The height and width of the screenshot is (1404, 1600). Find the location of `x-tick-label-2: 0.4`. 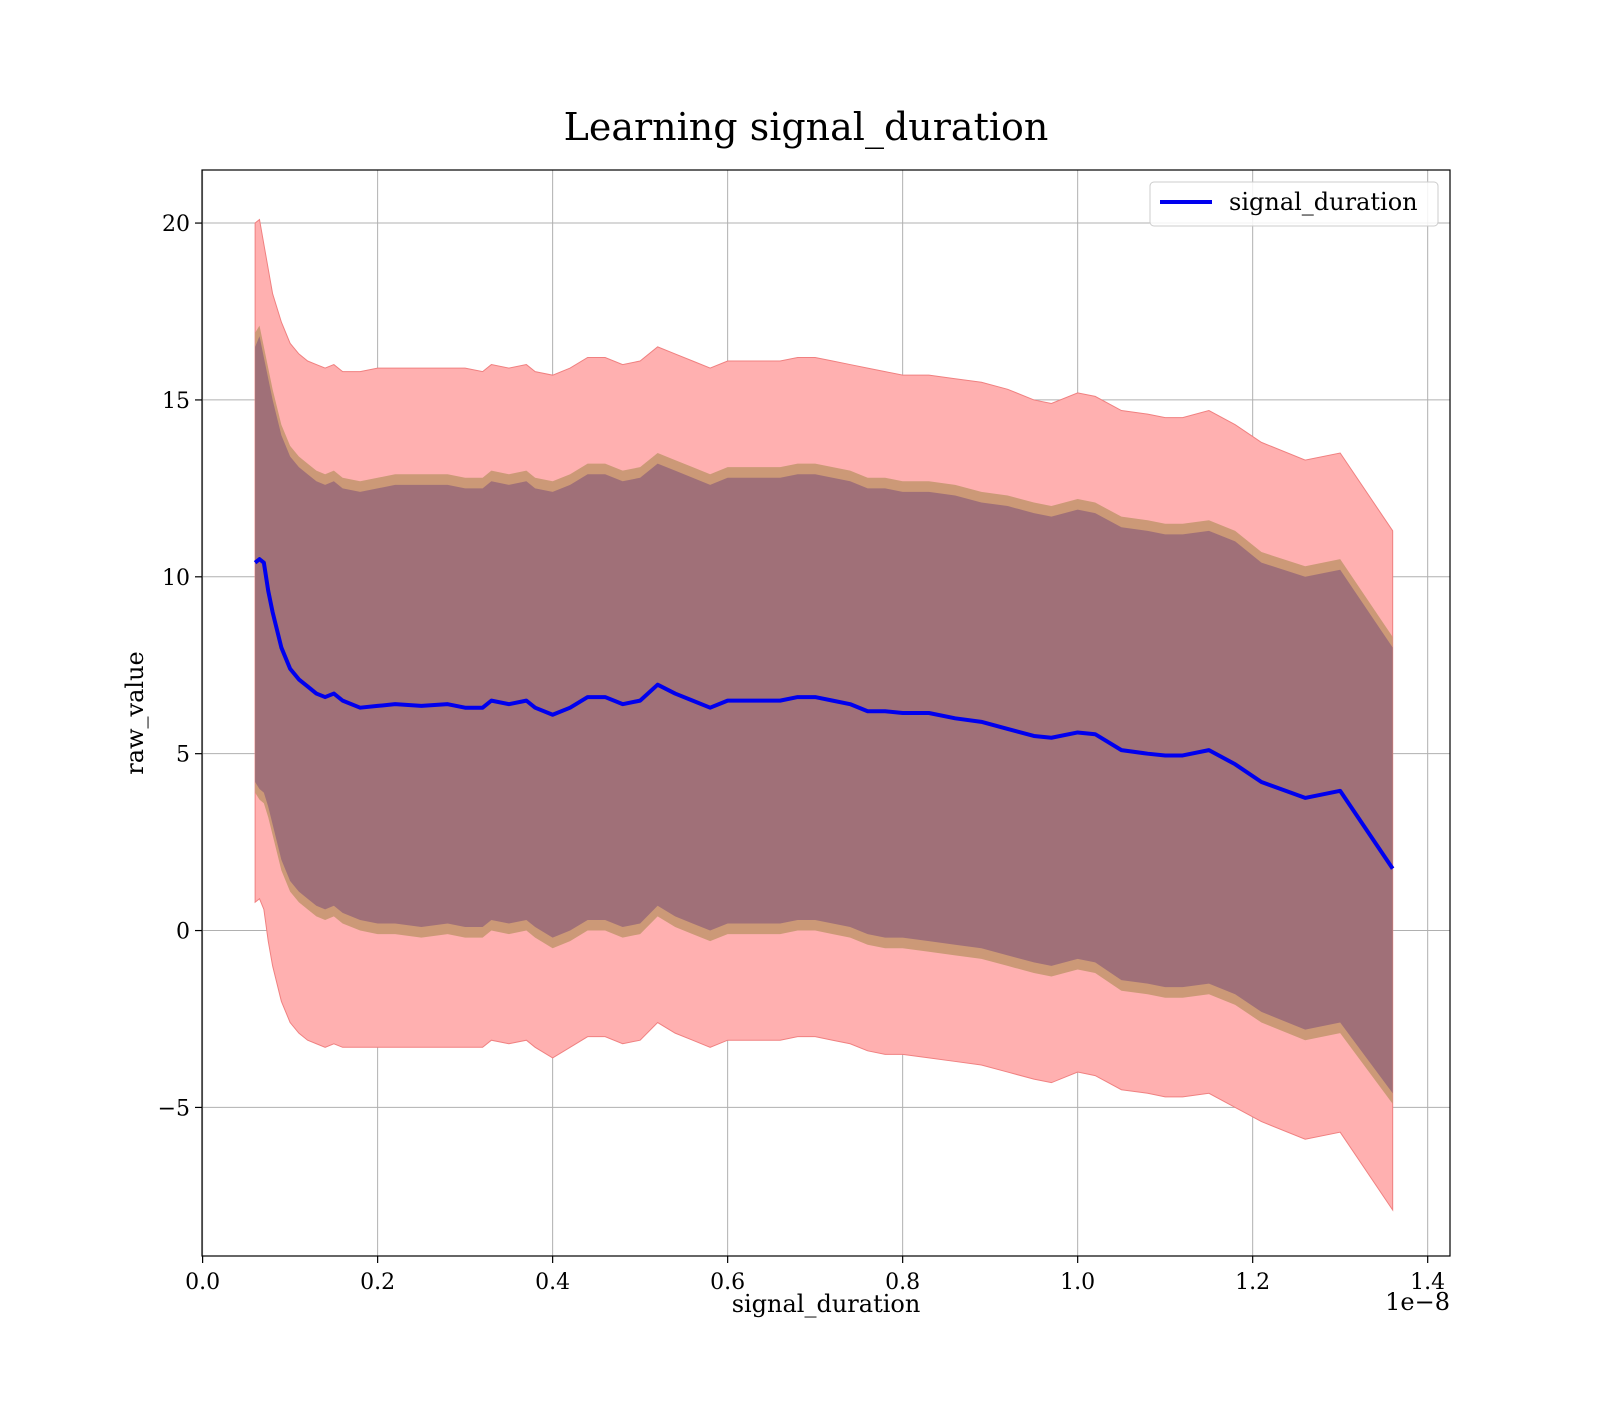

x-tick-label-2: 0.4 is located at coordinates (552, 1282).